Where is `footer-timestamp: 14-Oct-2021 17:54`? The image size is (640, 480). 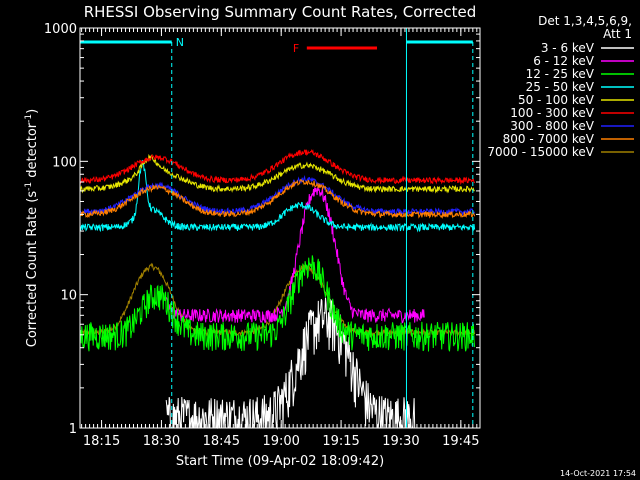 footer-timestamp: 14-Oct-2021 17:54 is located at coordinates (598, 473).